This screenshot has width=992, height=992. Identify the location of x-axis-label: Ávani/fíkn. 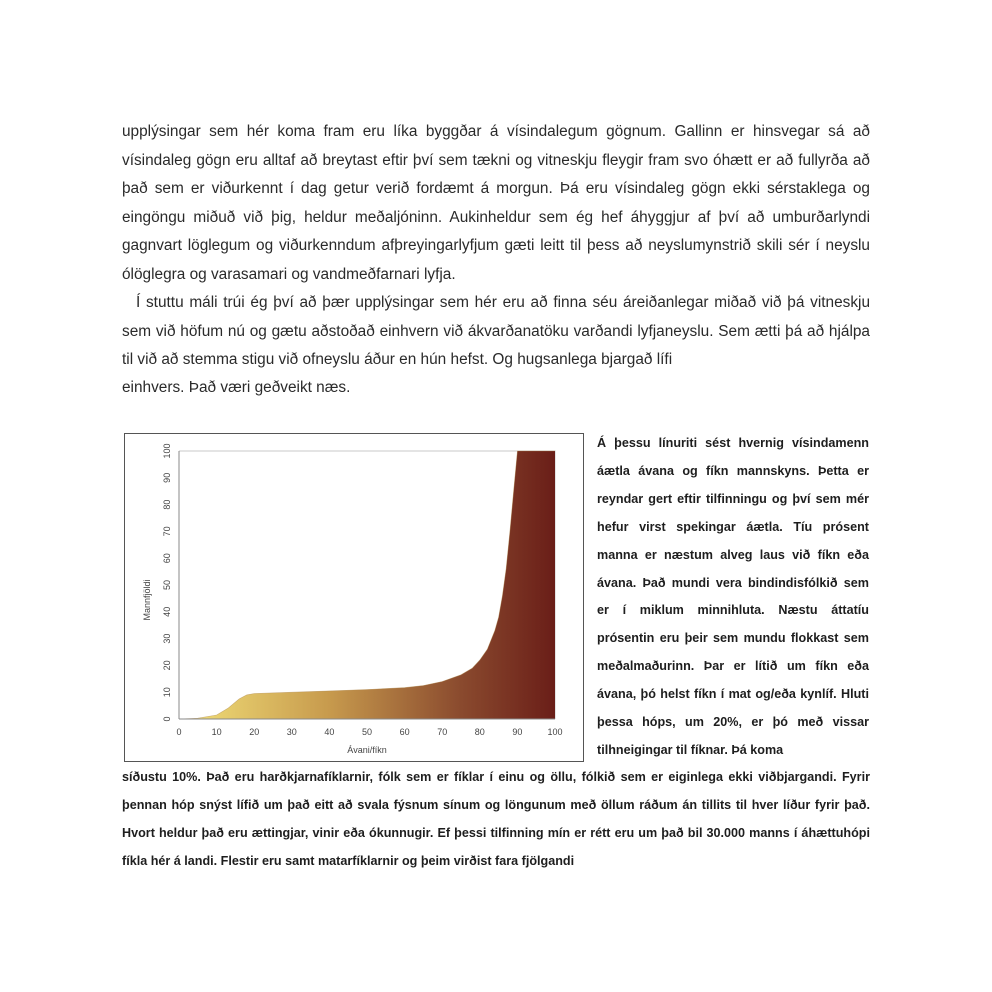
(367, 750).